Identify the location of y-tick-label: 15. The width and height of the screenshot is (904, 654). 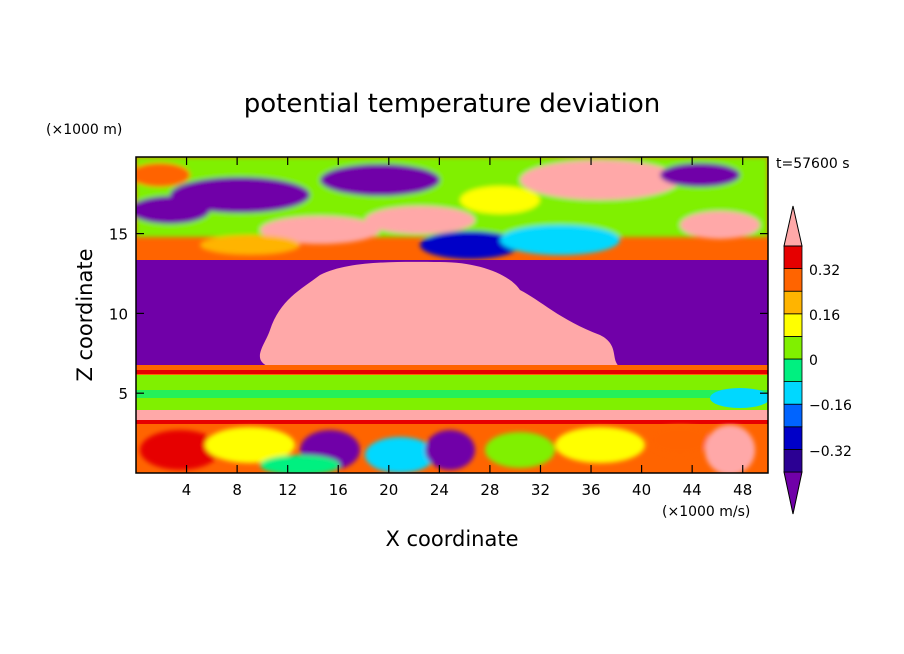
(118, 235).